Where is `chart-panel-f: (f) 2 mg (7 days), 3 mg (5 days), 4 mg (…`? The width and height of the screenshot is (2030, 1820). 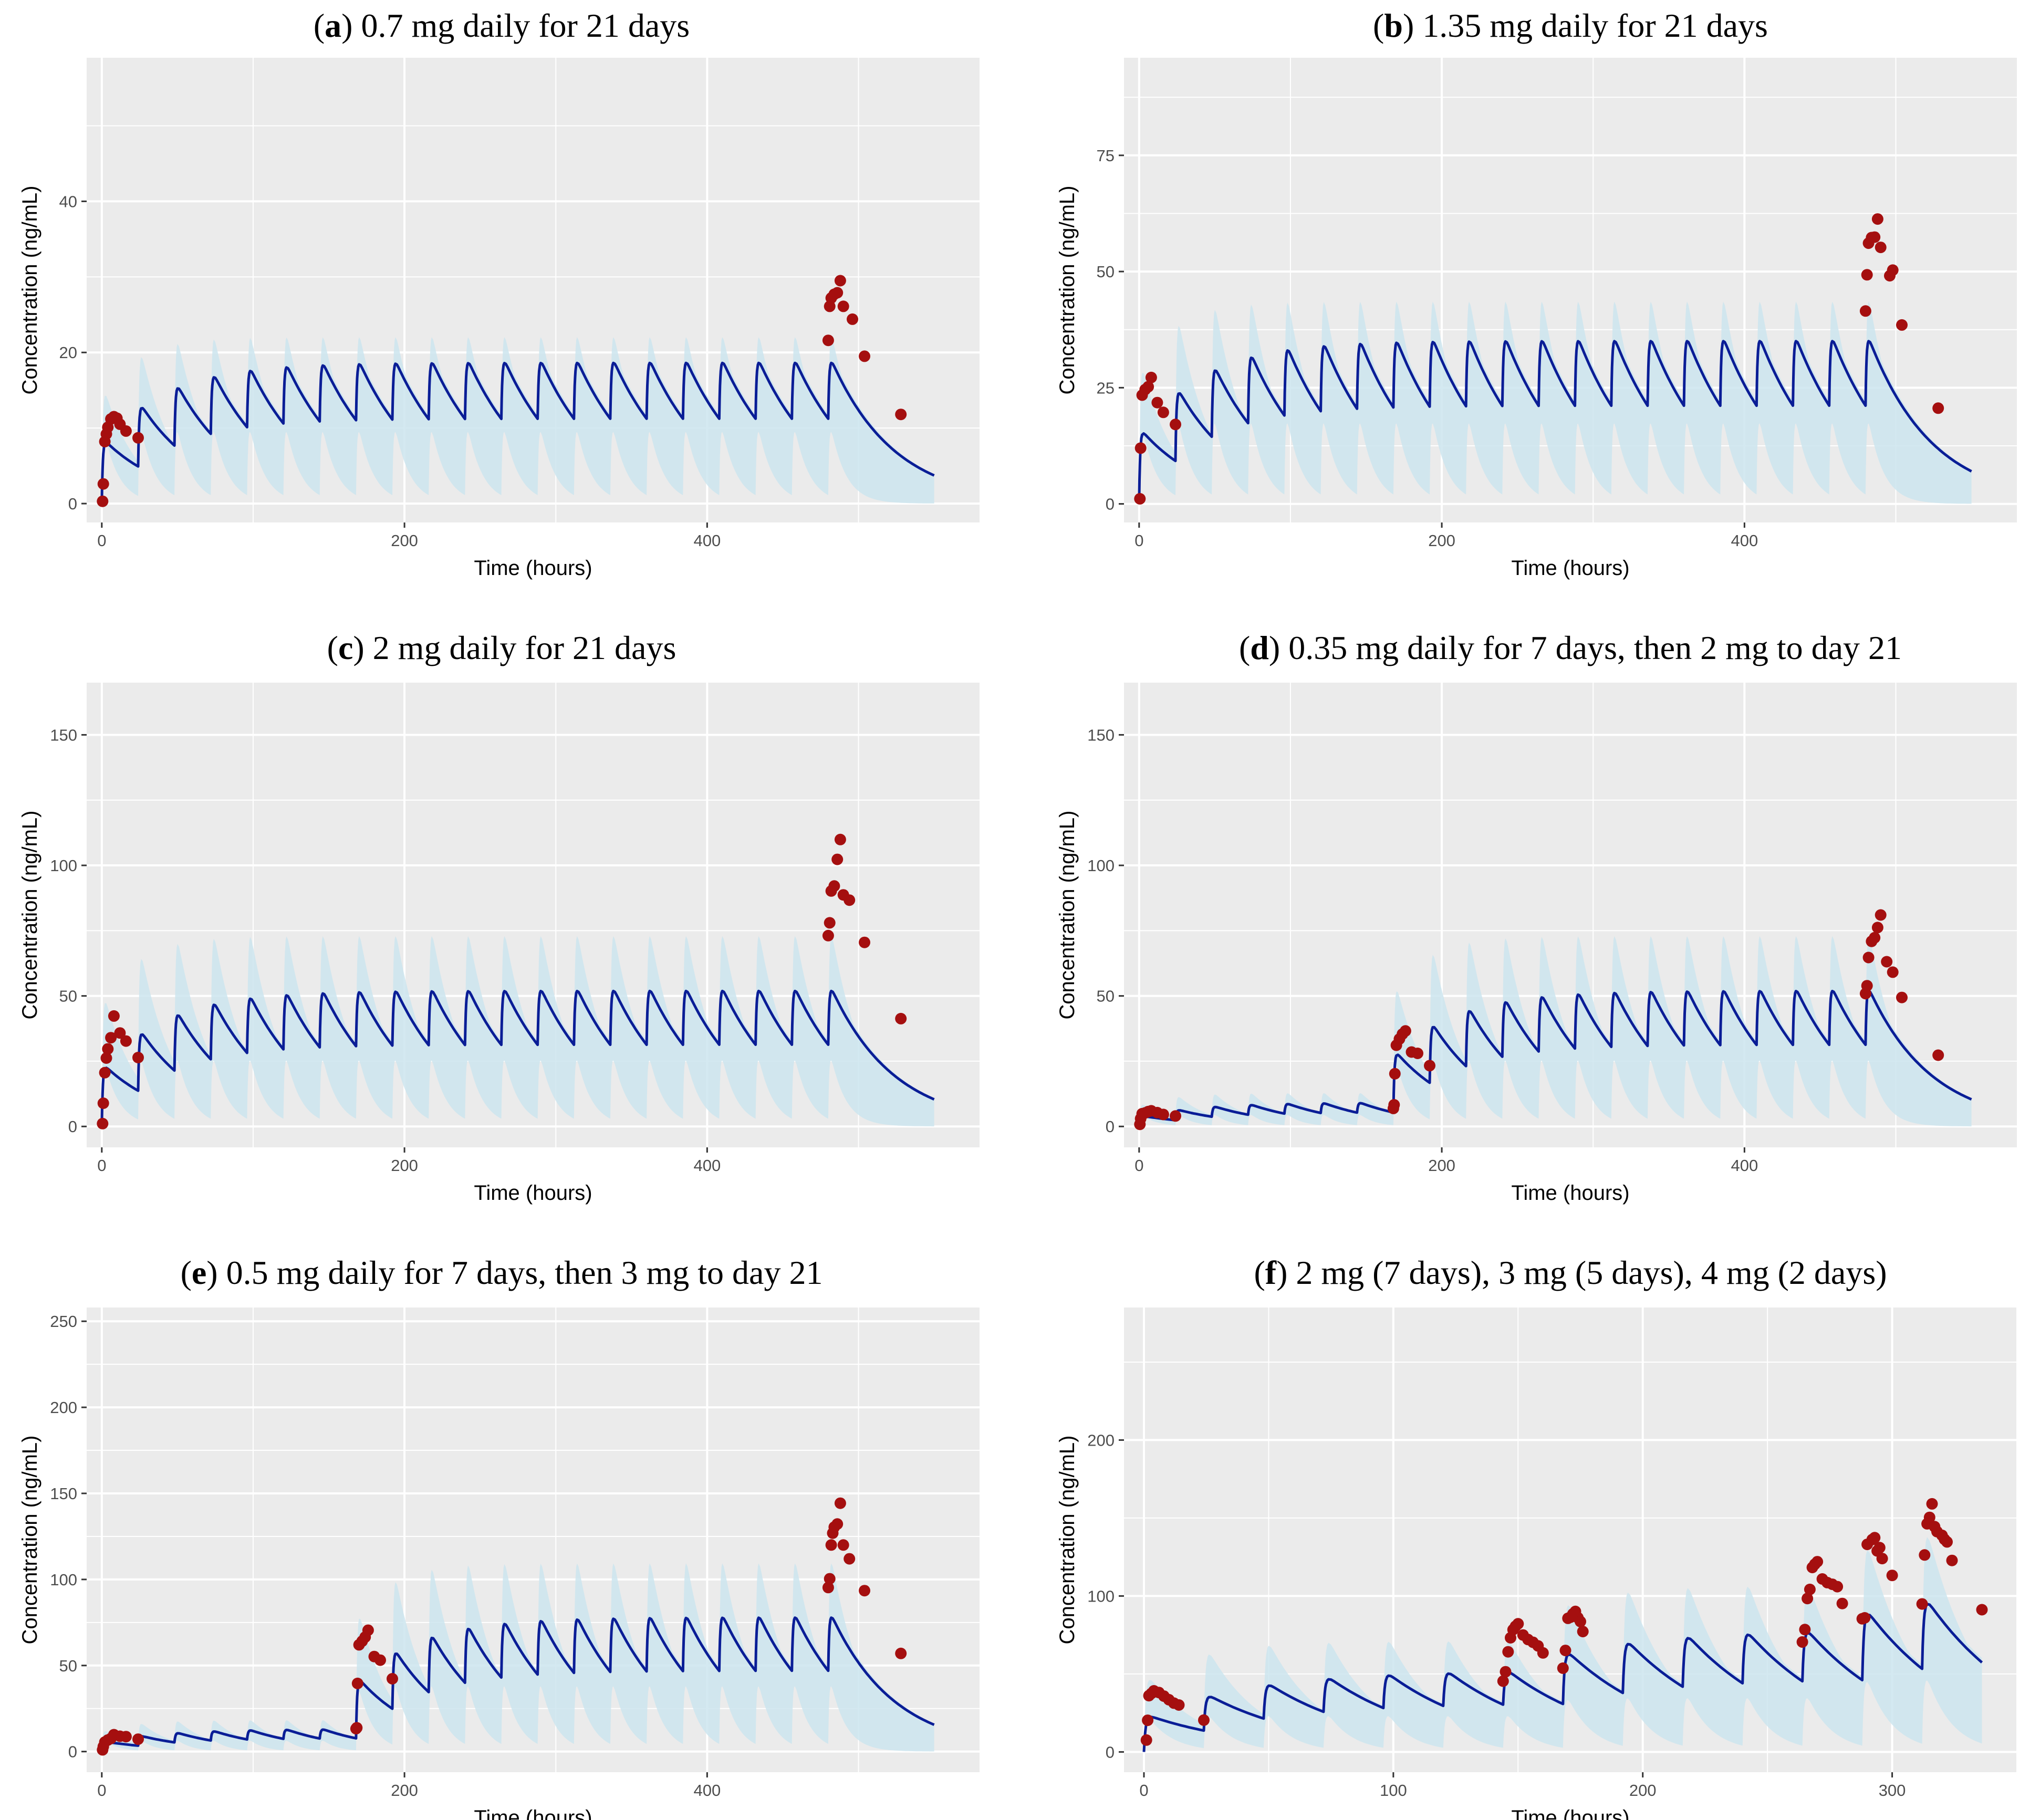 chart-panel-f: (f) 2 mg (7 days), 3 mg (5 days), 4 mg (… is located at coordinates (1536, 1537).